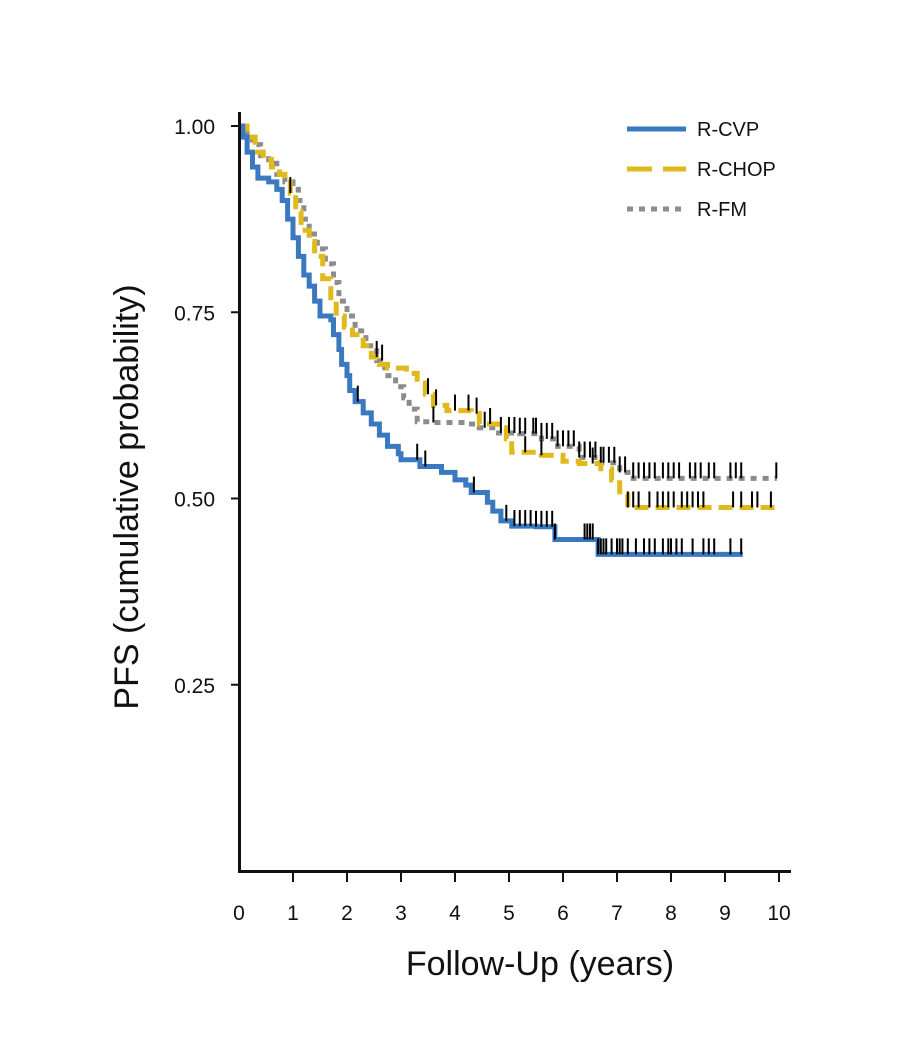 The image size is (901, 1058). I want to click on x-tick-label: 2, so click(347, 913).